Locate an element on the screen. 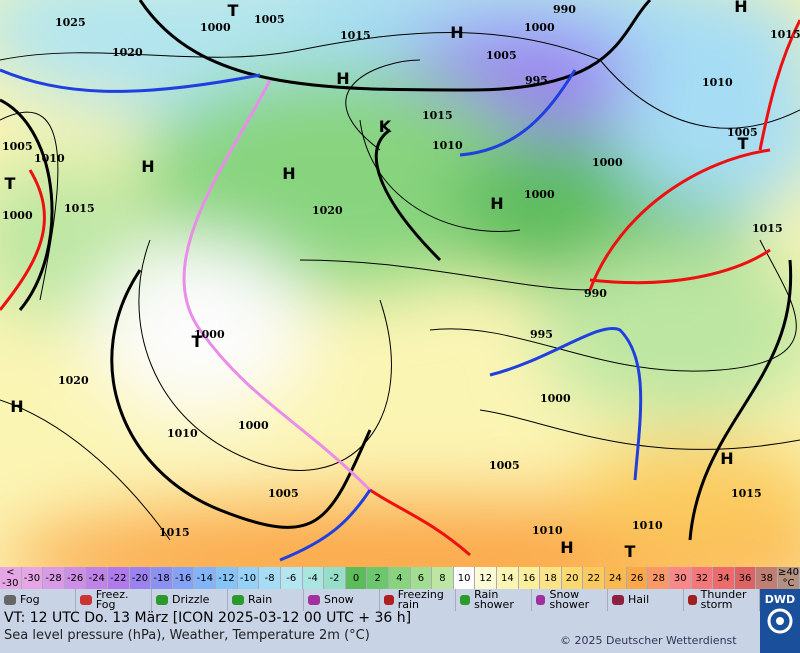 This screenshot has width=800, height=653. legend-item: Drizzle is located at coordinates (190, 600).